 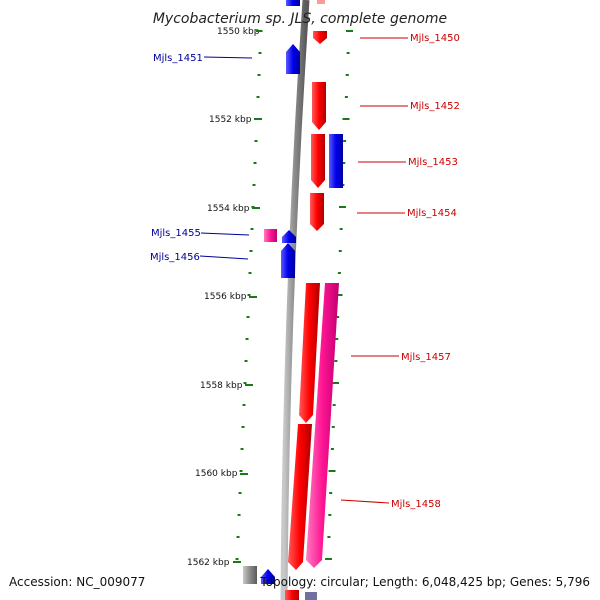 What do you see at coordinates (295, 300) in the screenshot?
I see `genome-backbone` at bounding box center [295, 300].